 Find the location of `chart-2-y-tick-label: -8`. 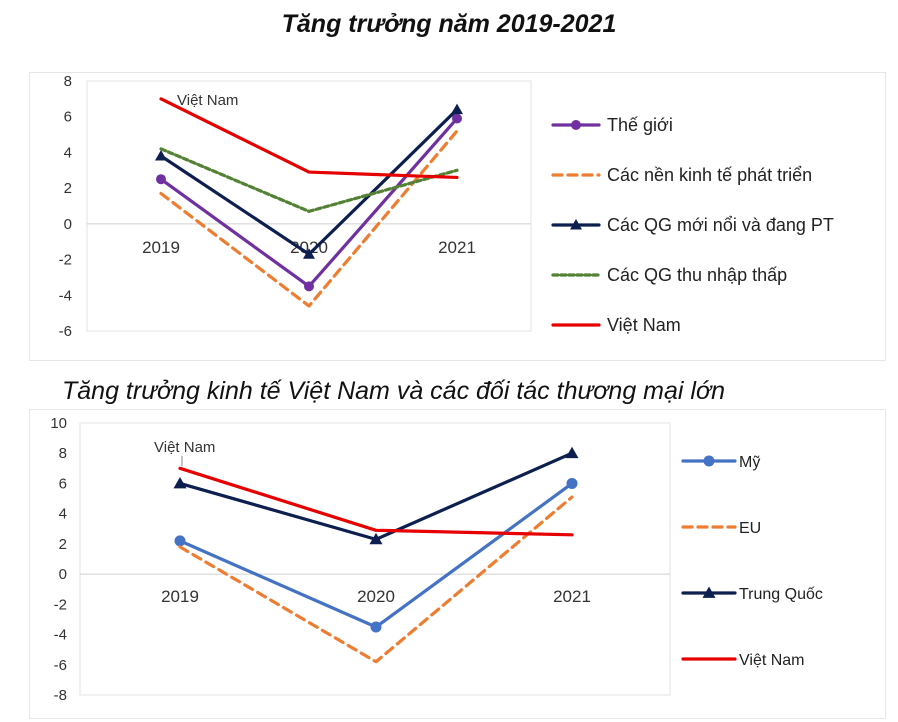

chart-2-y-tick-label: -8 is located at coordinates (60, 695).